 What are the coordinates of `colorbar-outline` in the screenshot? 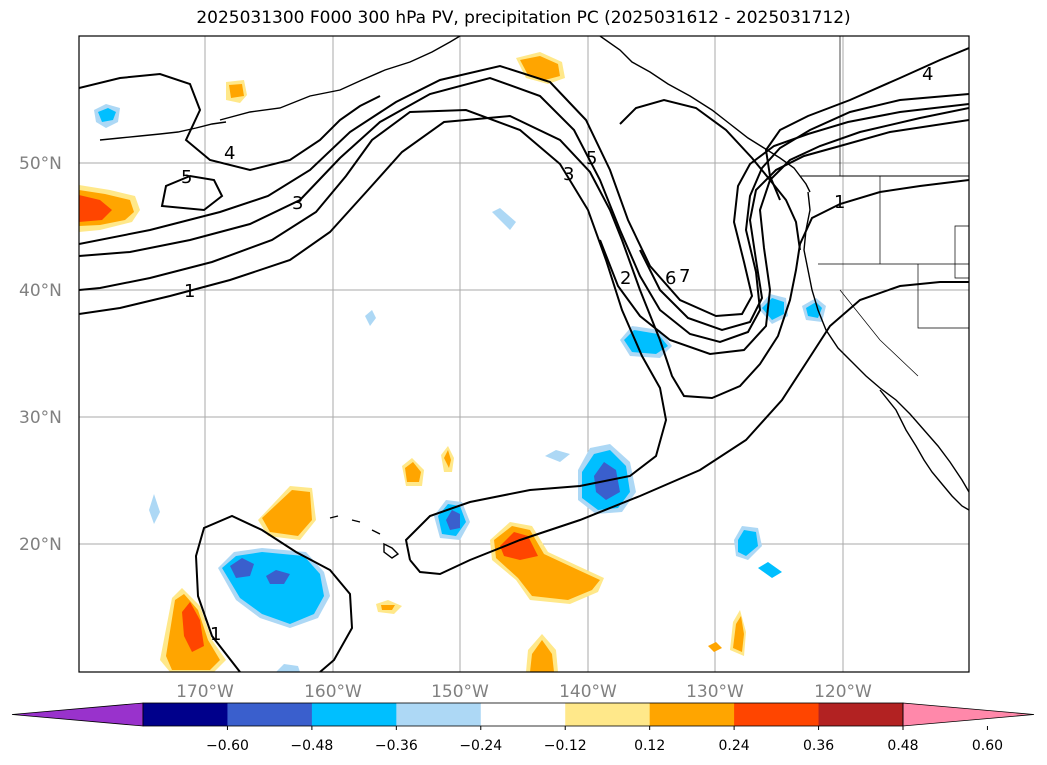 It's located at (523, 714).